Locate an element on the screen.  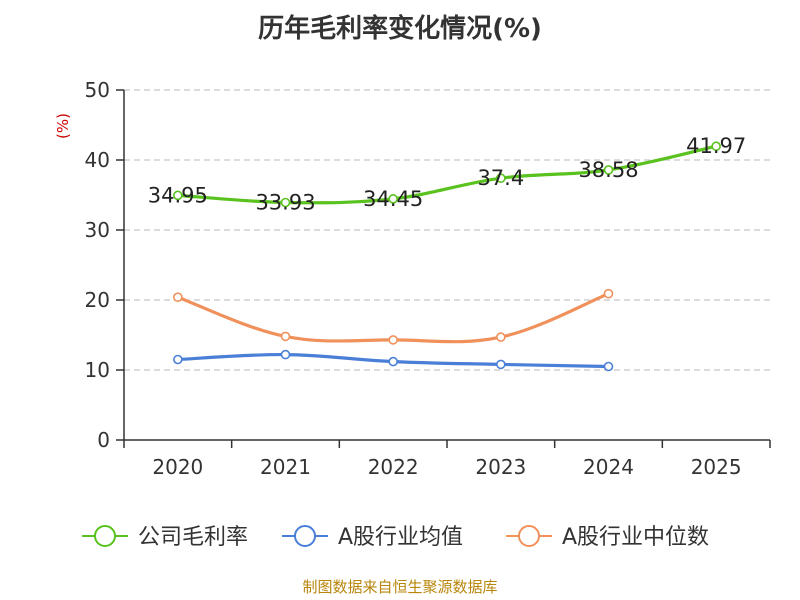
data-label: 34.95 is located at coordinates (178, 195).